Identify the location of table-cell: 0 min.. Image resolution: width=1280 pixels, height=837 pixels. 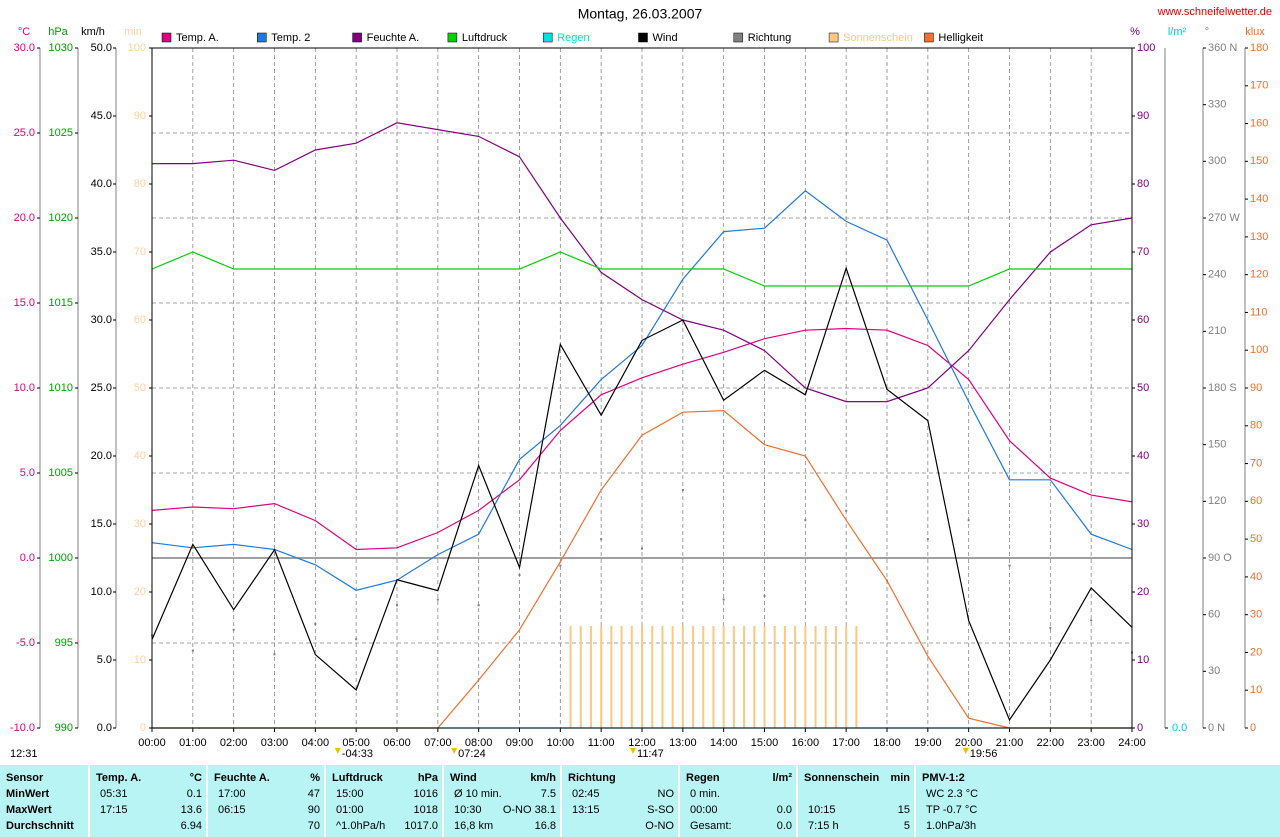
(705, 794).